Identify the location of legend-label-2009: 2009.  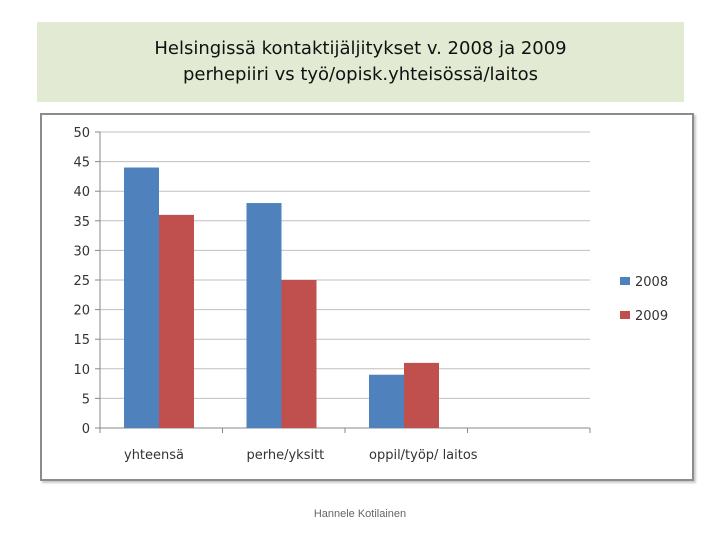
(651, 316).